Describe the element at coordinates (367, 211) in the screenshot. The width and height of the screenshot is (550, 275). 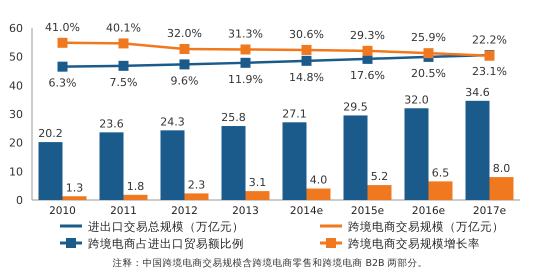
I see `x-tick-label: 2015e` at that location.